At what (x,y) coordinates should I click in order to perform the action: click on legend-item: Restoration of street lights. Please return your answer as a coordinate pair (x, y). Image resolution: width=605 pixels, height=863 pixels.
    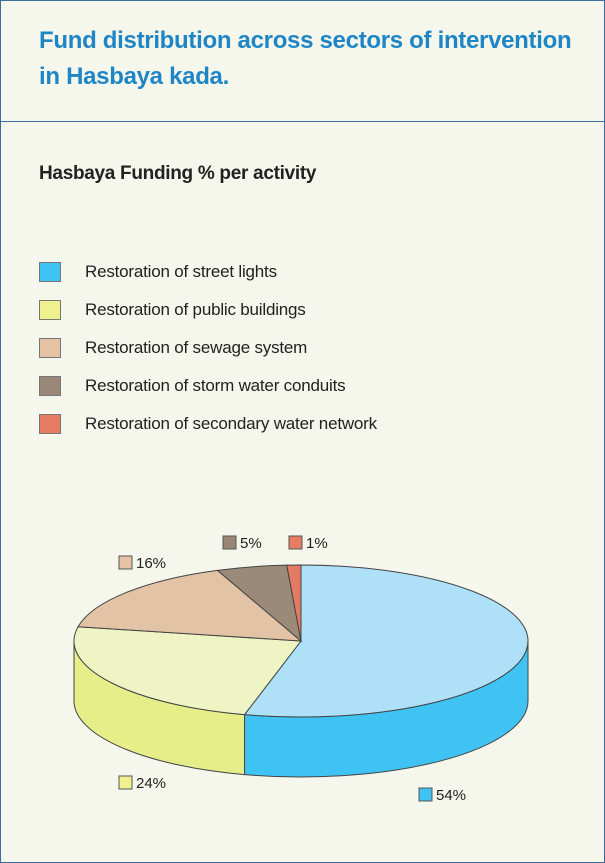
    Looking at the image, I should click on (208, 272).